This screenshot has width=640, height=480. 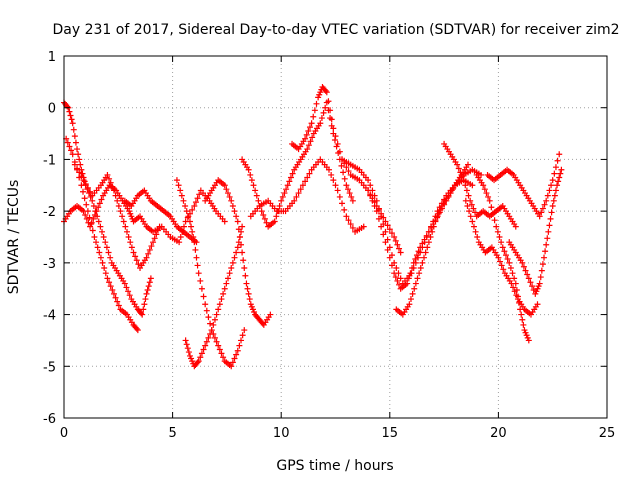 I want to click on y-tick-label: -2, so click(x=49, y=212).